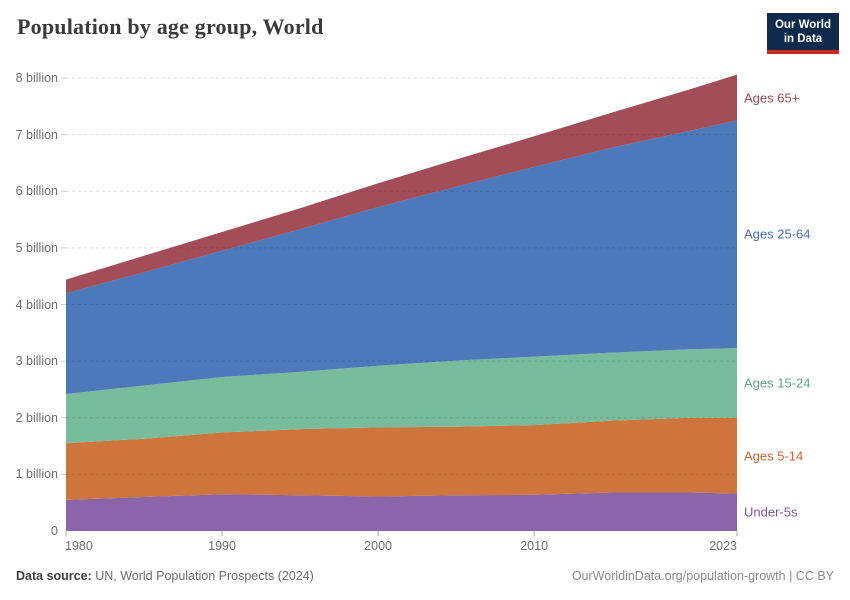 The image size is (850, 600). I want to click on area-under-5s, so click(401, 512).